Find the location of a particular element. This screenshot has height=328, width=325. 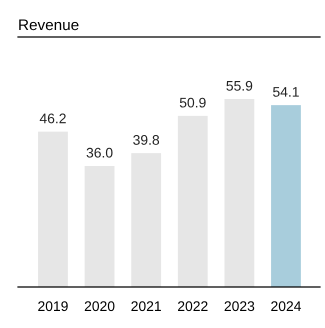

data-label: 54.1 is located at coordinates (286, 92).